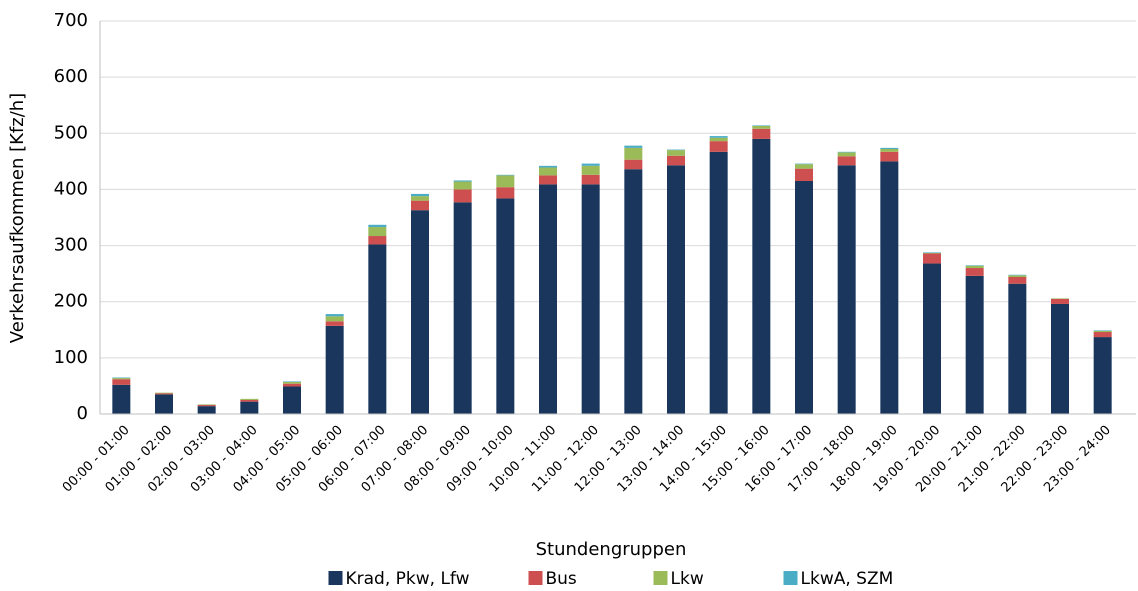 The width and height of the screenshot is (1138, 591). What do you see at coordinates (611, 549) in the screenshot?
I see `x-axis-title: Stundengruppen` at bounding box center [611, 549].